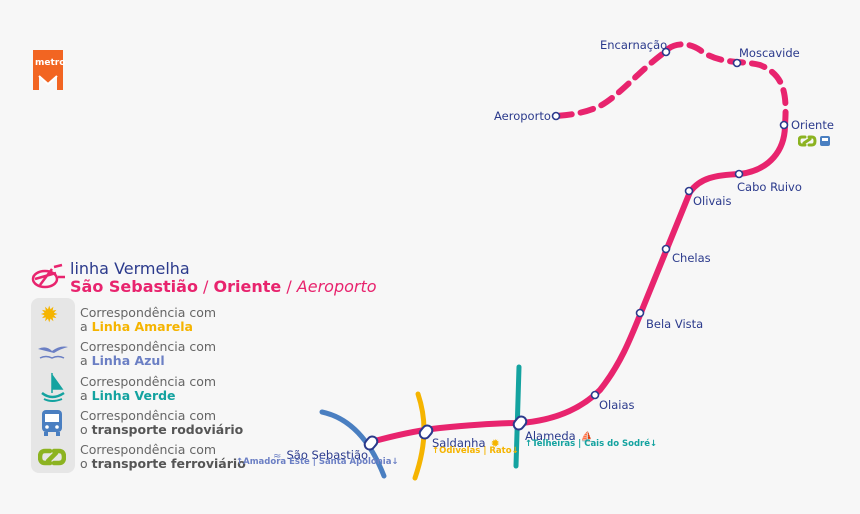 This screenshot has height=514, width=860. What do you see at coordinates (640, 313) in the screenshot?
I see `station-dot-bela-vista` at bounding box center [640, 313].